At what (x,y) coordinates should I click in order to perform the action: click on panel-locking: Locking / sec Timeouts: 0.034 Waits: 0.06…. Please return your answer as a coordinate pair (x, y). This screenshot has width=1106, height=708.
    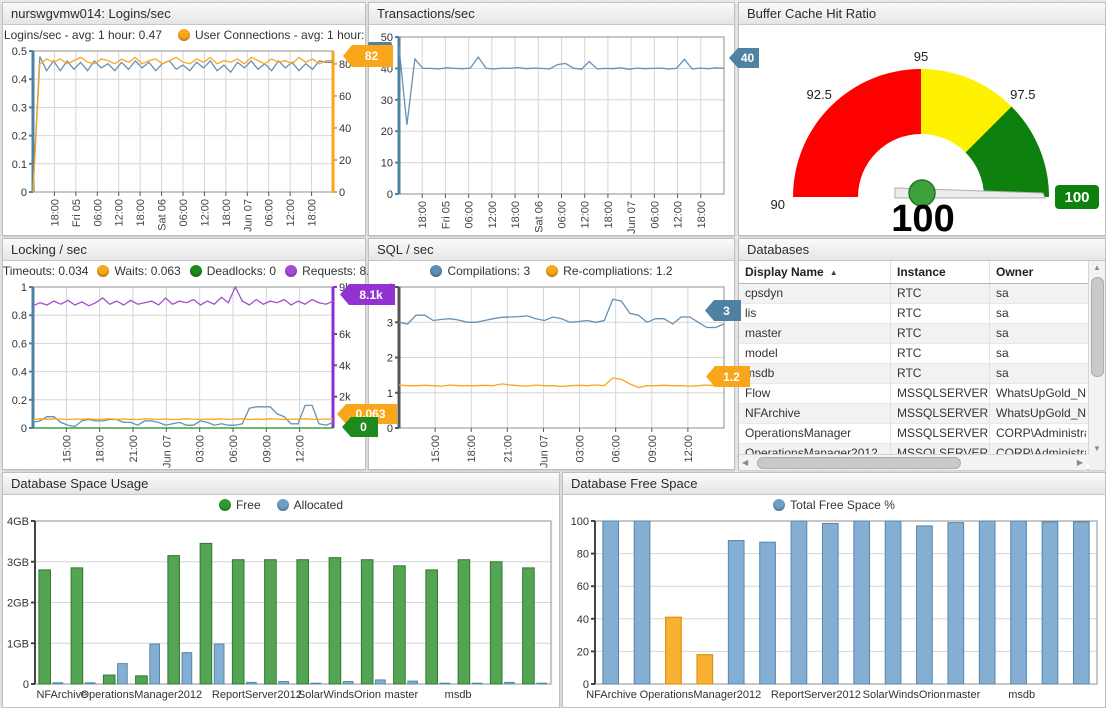
    Looking at the image, I should click on (191, 354).